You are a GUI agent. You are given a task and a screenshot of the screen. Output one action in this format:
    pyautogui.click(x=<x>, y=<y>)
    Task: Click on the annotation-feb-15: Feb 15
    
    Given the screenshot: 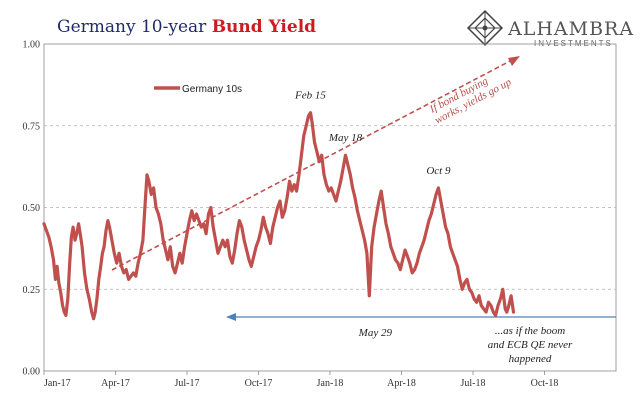 What is the action you would take?
    pyautogui.click(x=310, y=96)
    